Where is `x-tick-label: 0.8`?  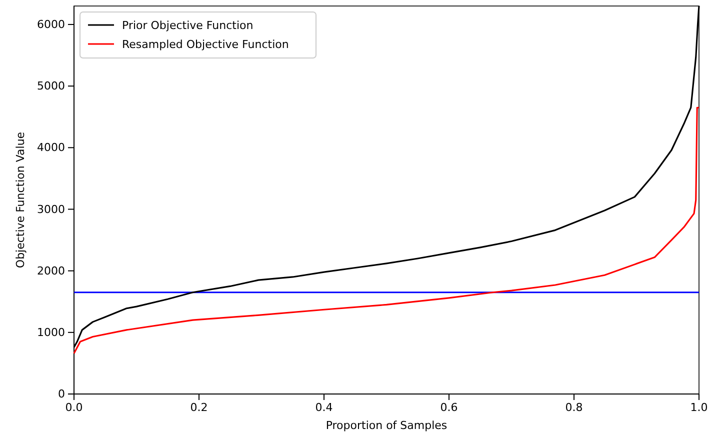 x-tick-label: 0.8 is located at coordinates (574, 407).